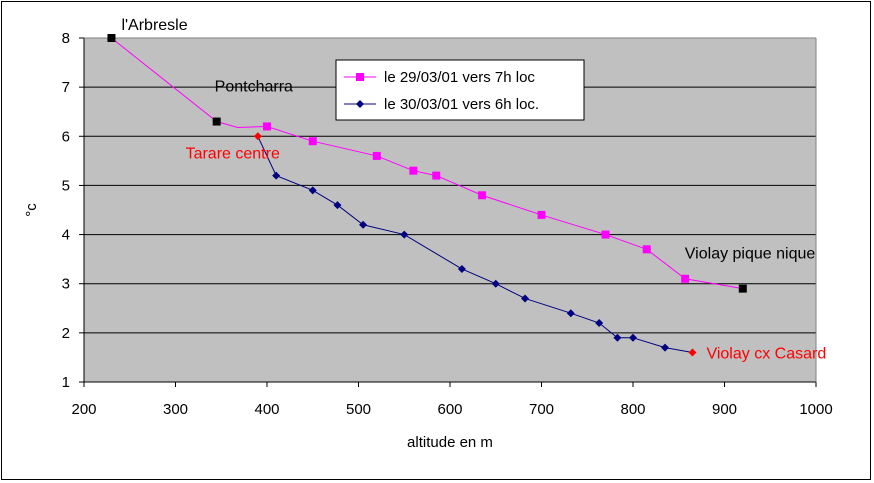  What do you see at coordinates (66, 210) in the screenshot?
I see `y-tick-labels: 1 2 3 4 5 6 7 8` at bounding box center [66, 210].